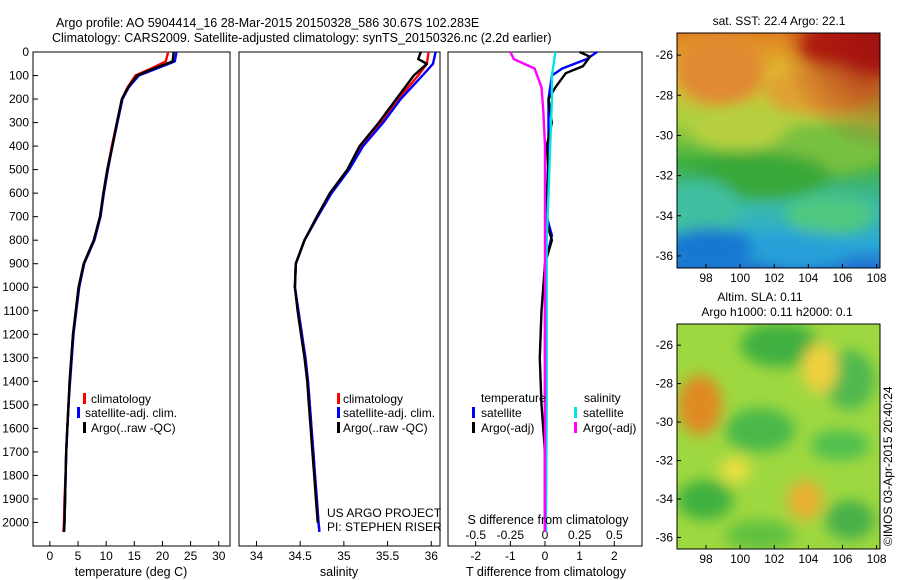 The image size is (900, 580). Describe the element at coordinates (777, 312) in the screenshot. I see `sla-map-subtitle: Argo h1000: 0.11 h2000: 0.1` at that location.